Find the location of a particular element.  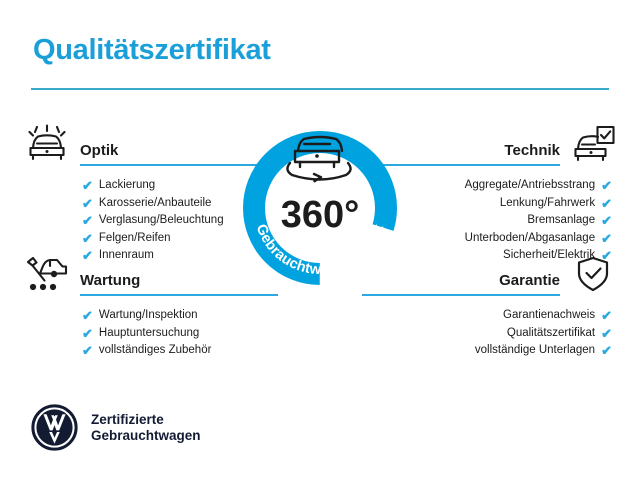

badge-center-label: 360° is located at coordinates (320, 215).